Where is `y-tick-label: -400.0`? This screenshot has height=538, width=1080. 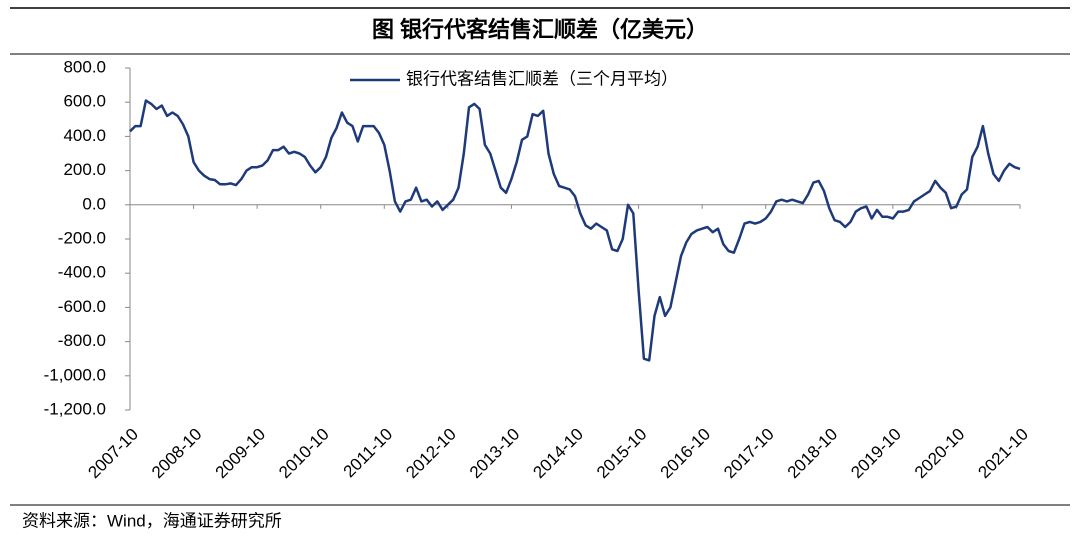 y-tick-label: -400.0 is located at coordinates (82, 272).